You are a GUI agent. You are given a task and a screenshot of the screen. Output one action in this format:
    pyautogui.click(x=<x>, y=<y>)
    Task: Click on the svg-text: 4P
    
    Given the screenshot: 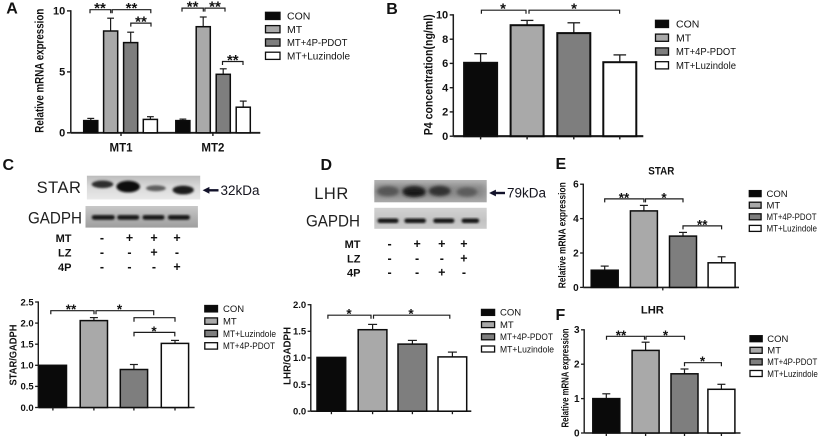 What is the action you would take?
    pyautogui.click(x=353, y=274)
    